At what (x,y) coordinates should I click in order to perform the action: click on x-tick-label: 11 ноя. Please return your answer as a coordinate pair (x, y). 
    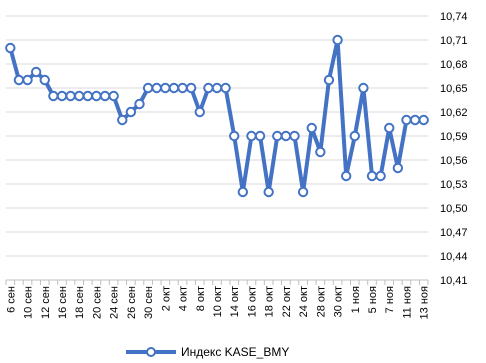
    Looking at the image, I should click on (407, 302).